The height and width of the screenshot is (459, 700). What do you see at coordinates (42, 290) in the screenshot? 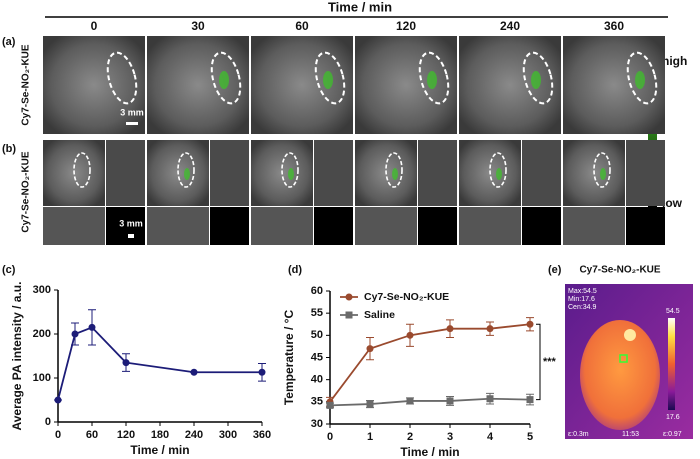
I see `y-tick-label: 300` at bounding box center [42, 290].